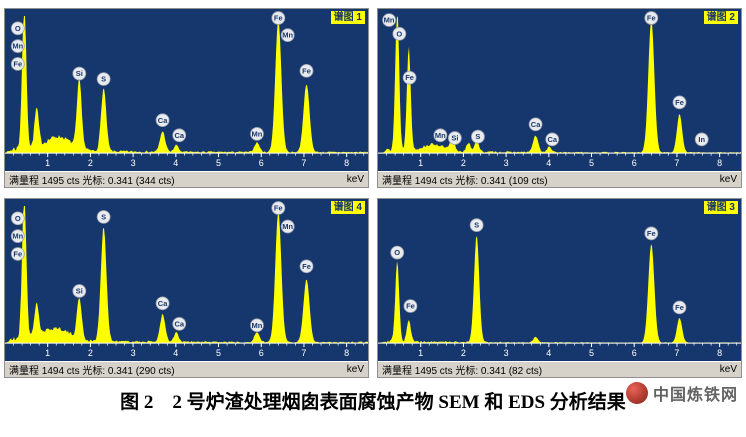 The height and width of the screenshot is (437, 746). I want to click on spectrum-title-badge: 谱图 2, so click(720, 17).